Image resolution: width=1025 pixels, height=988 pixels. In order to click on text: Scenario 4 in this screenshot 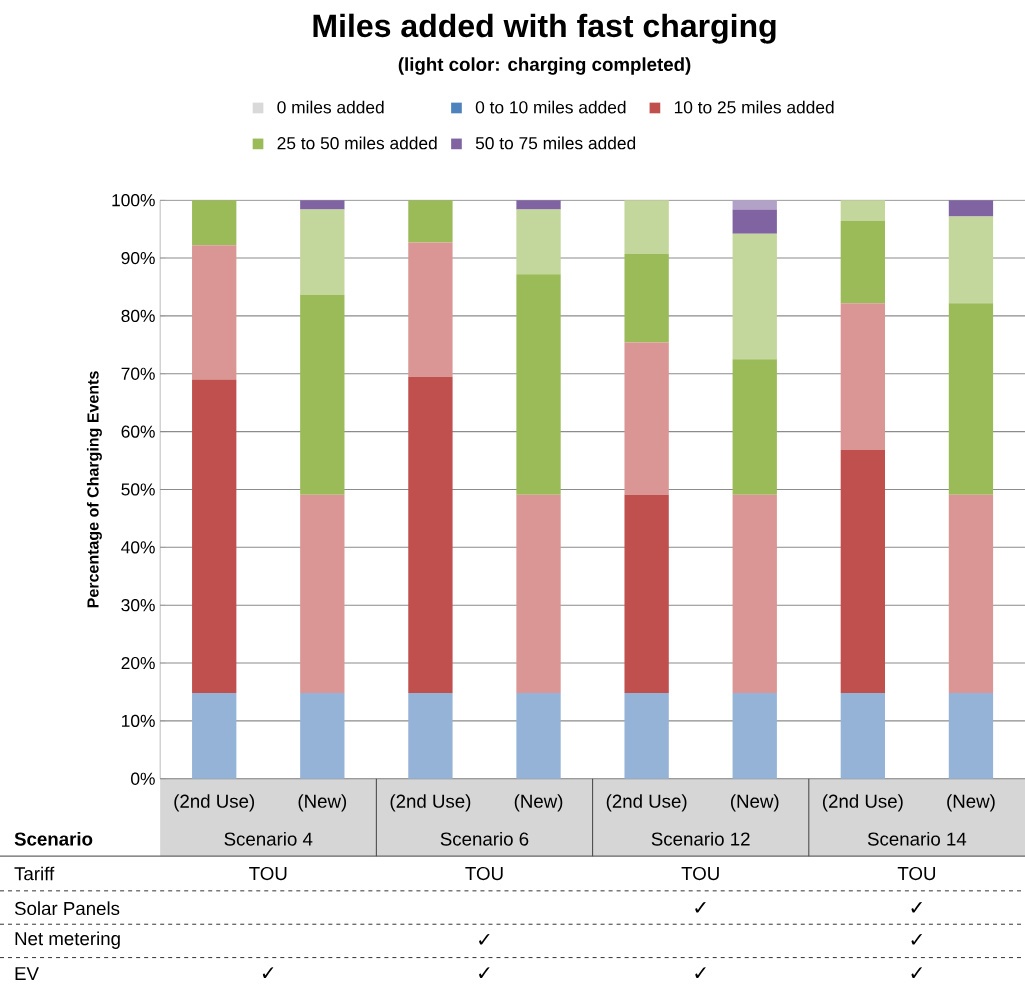, I will do `click(268, 838)`.